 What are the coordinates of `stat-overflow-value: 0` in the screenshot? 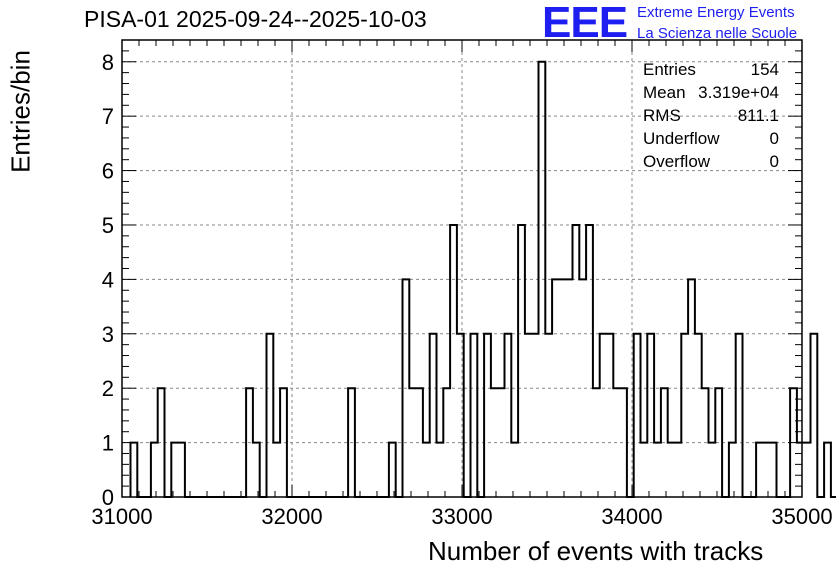 It's located at (774, 161).